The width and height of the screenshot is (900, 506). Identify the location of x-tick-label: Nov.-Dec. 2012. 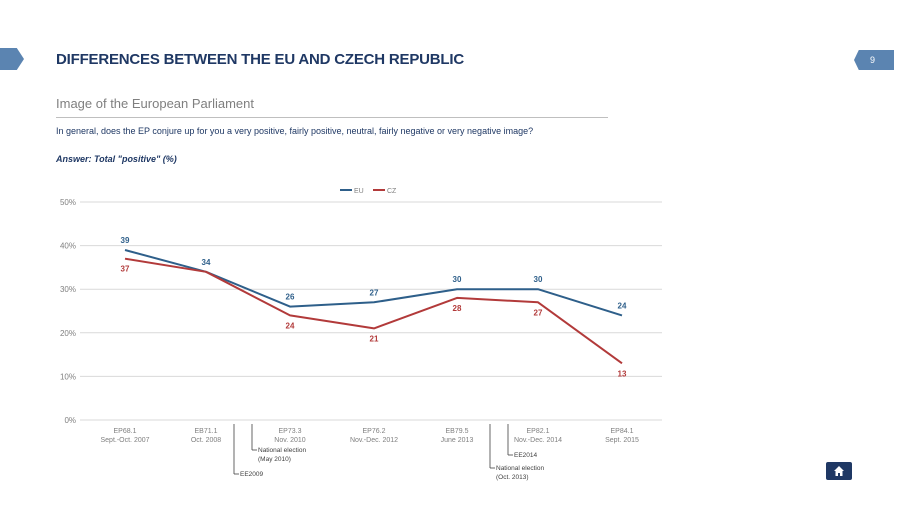
(374, 440).